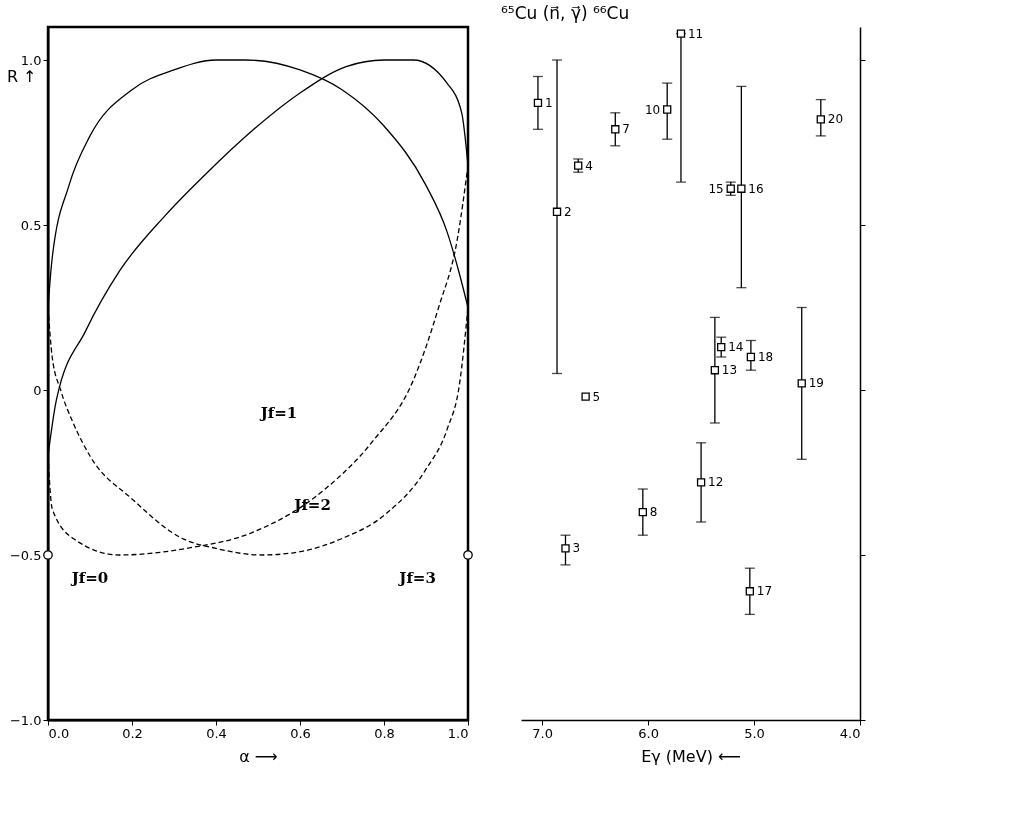 The height and width of the screenshot is (818, 1009). What do you see at coordinates (754, 733) in the screenshot?
I see `x-tick-label: 5.0` at bounding box center [754, 733].